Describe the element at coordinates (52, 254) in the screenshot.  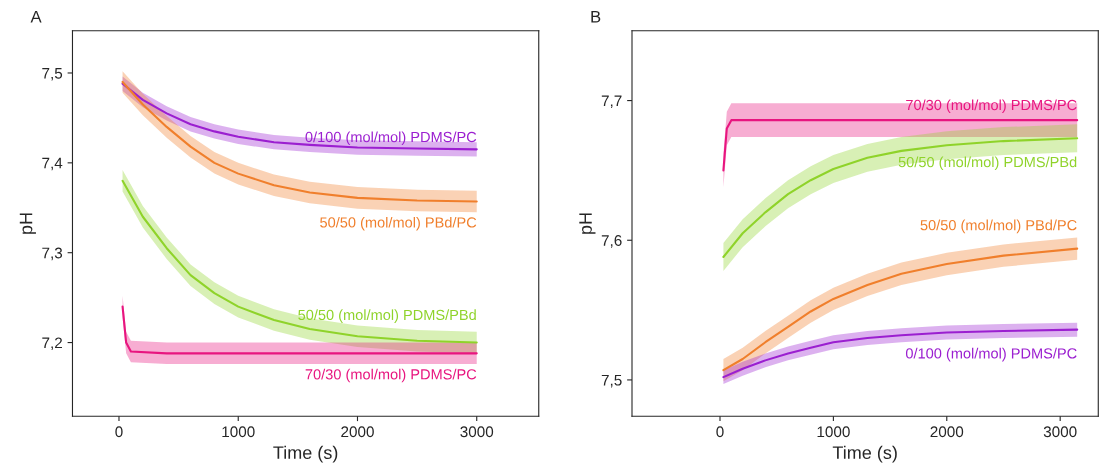
I see `y-tick-label: 7,3` at that location.